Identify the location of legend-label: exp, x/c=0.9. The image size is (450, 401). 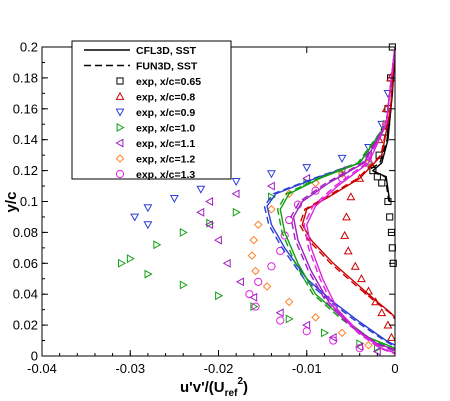
(165, 113).